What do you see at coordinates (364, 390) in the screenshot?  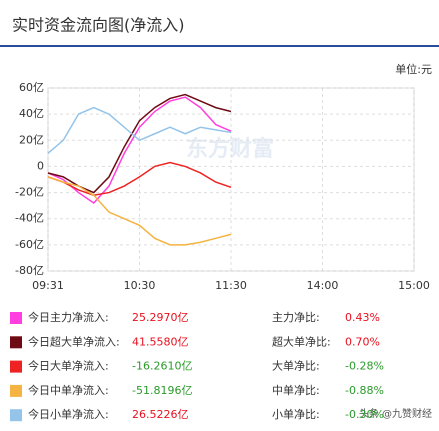 I see `ratio-value: -0.88%` at bounding box center [364, 390].